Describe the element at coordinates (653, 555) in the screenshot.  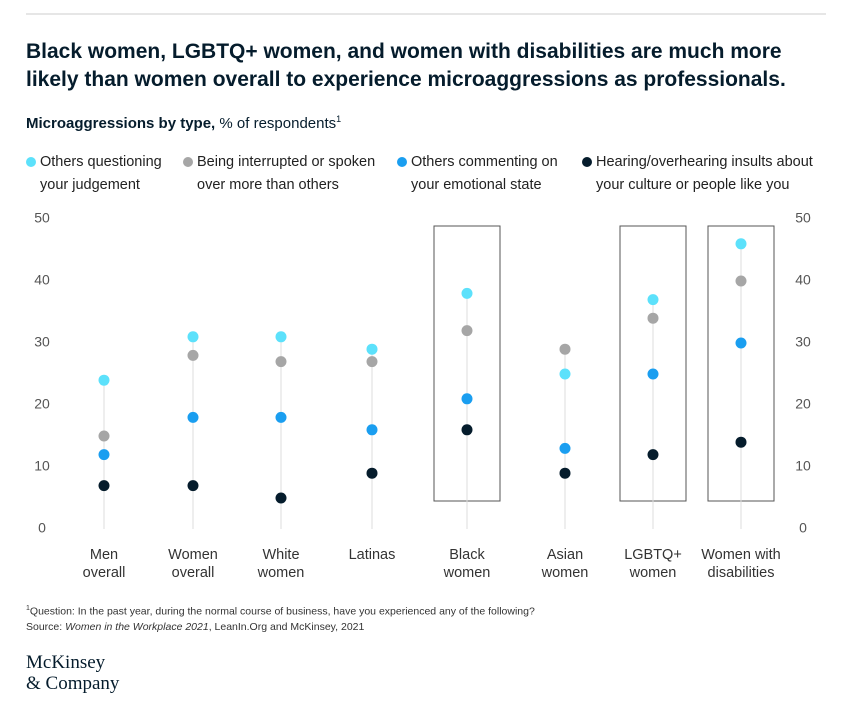
I see `x-tick-label: LGBTQ+` at that location.